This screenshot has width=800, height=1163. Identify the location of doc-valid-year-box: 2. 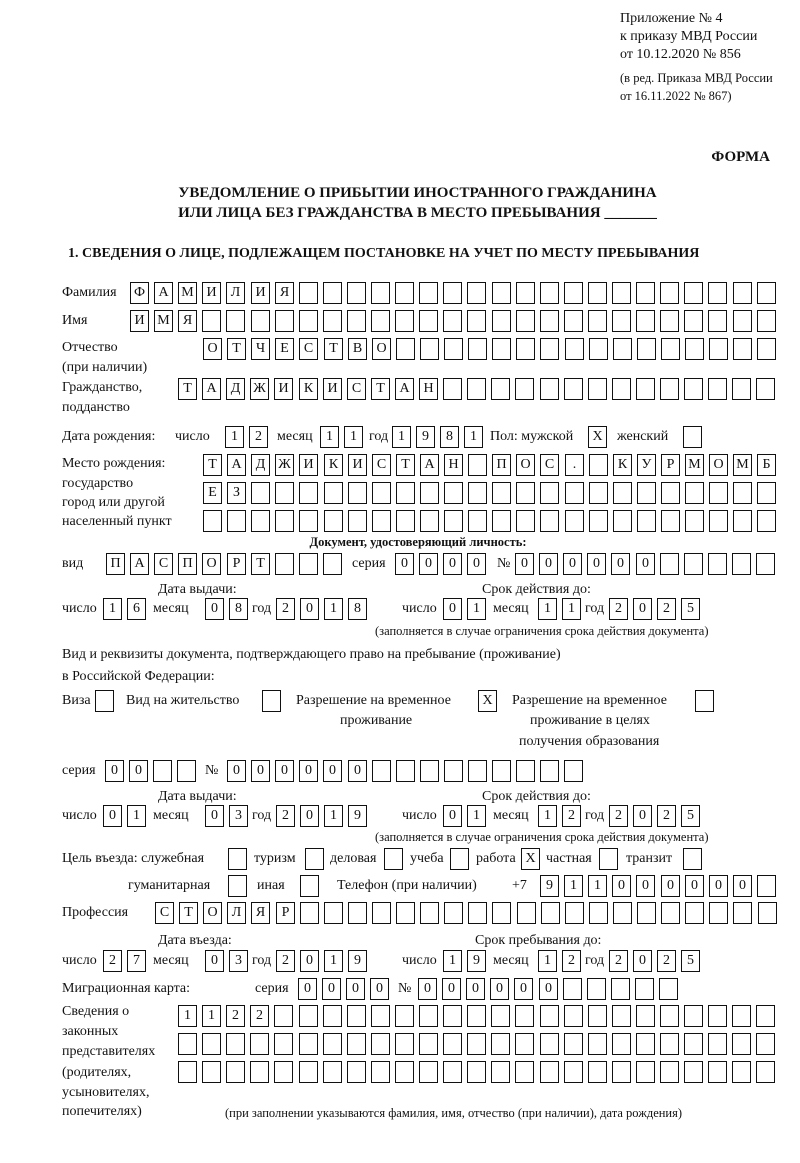
(618, 609).